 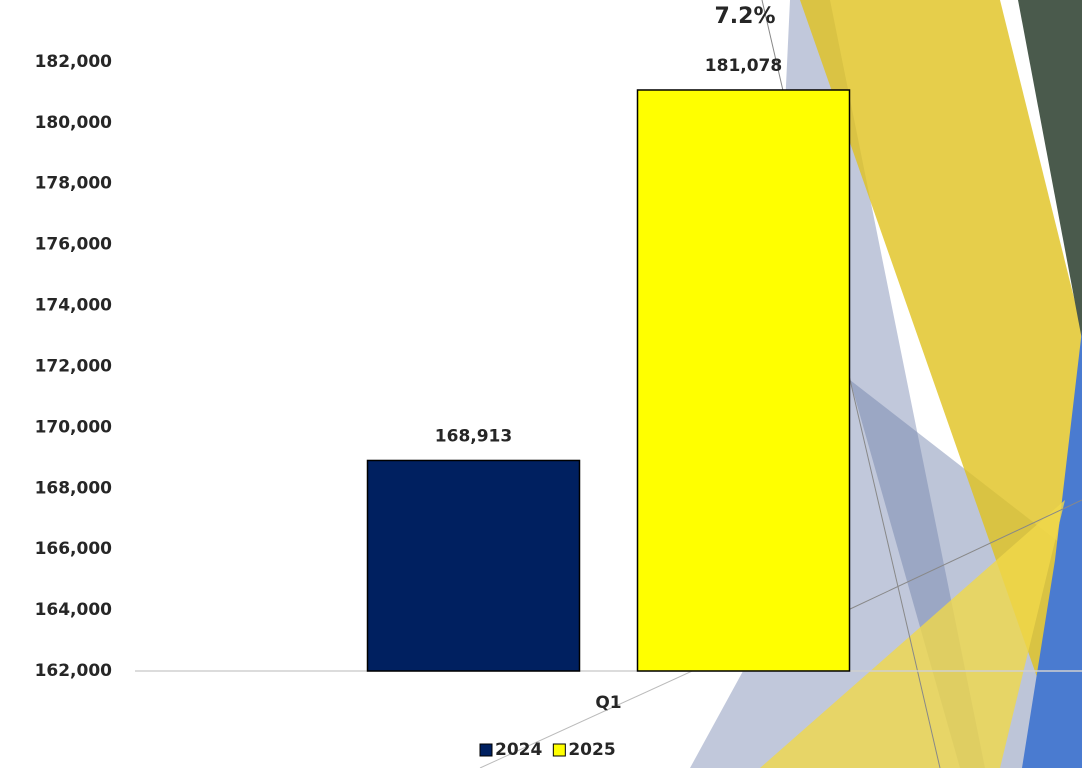 I want to click on y-tick-label: 166,000, so click(x=74, y=549).